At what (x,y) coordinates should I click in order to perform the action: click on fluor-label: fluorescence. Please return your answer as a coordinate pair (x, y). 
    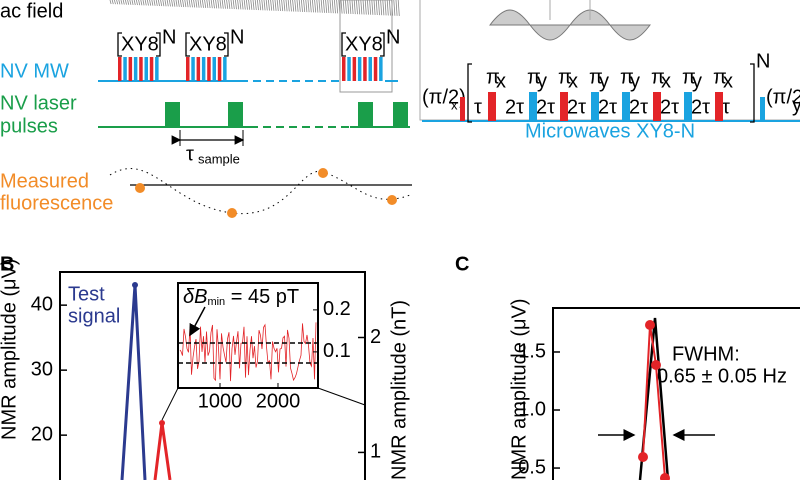
    Looking at the image, I should click on (56, 203).